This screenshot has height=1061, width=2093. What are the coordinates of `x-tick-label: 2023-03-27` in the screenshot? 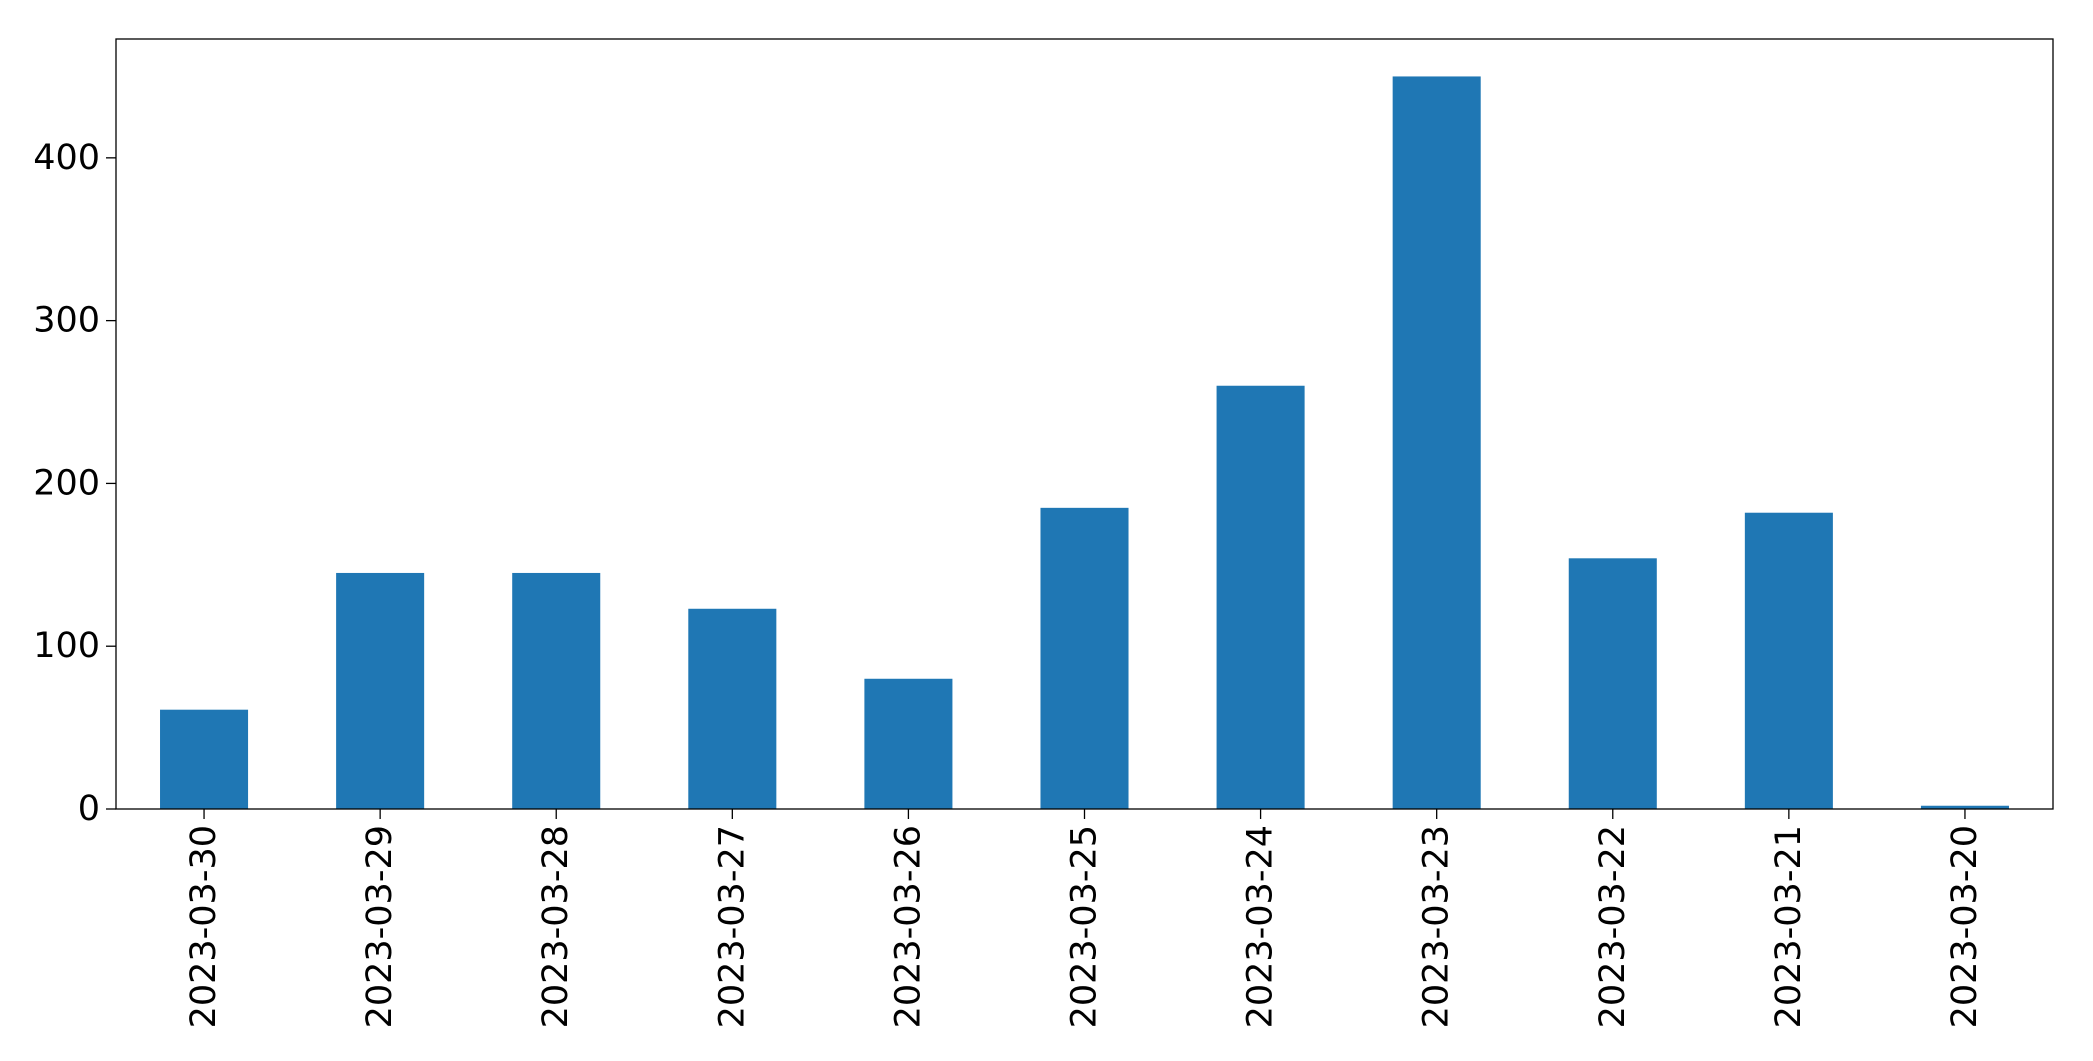 It's located at (732, 926).